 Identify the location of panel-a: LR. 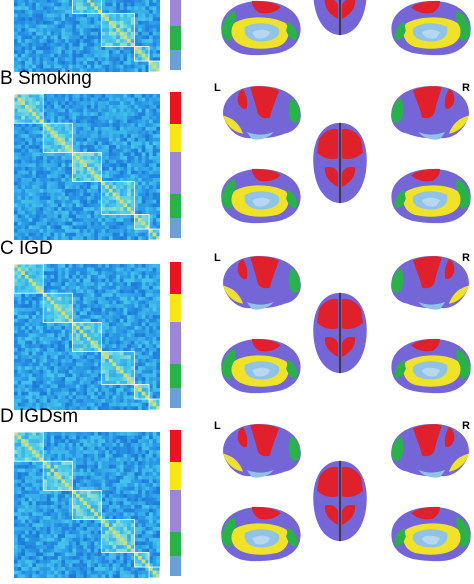
(237, 39).